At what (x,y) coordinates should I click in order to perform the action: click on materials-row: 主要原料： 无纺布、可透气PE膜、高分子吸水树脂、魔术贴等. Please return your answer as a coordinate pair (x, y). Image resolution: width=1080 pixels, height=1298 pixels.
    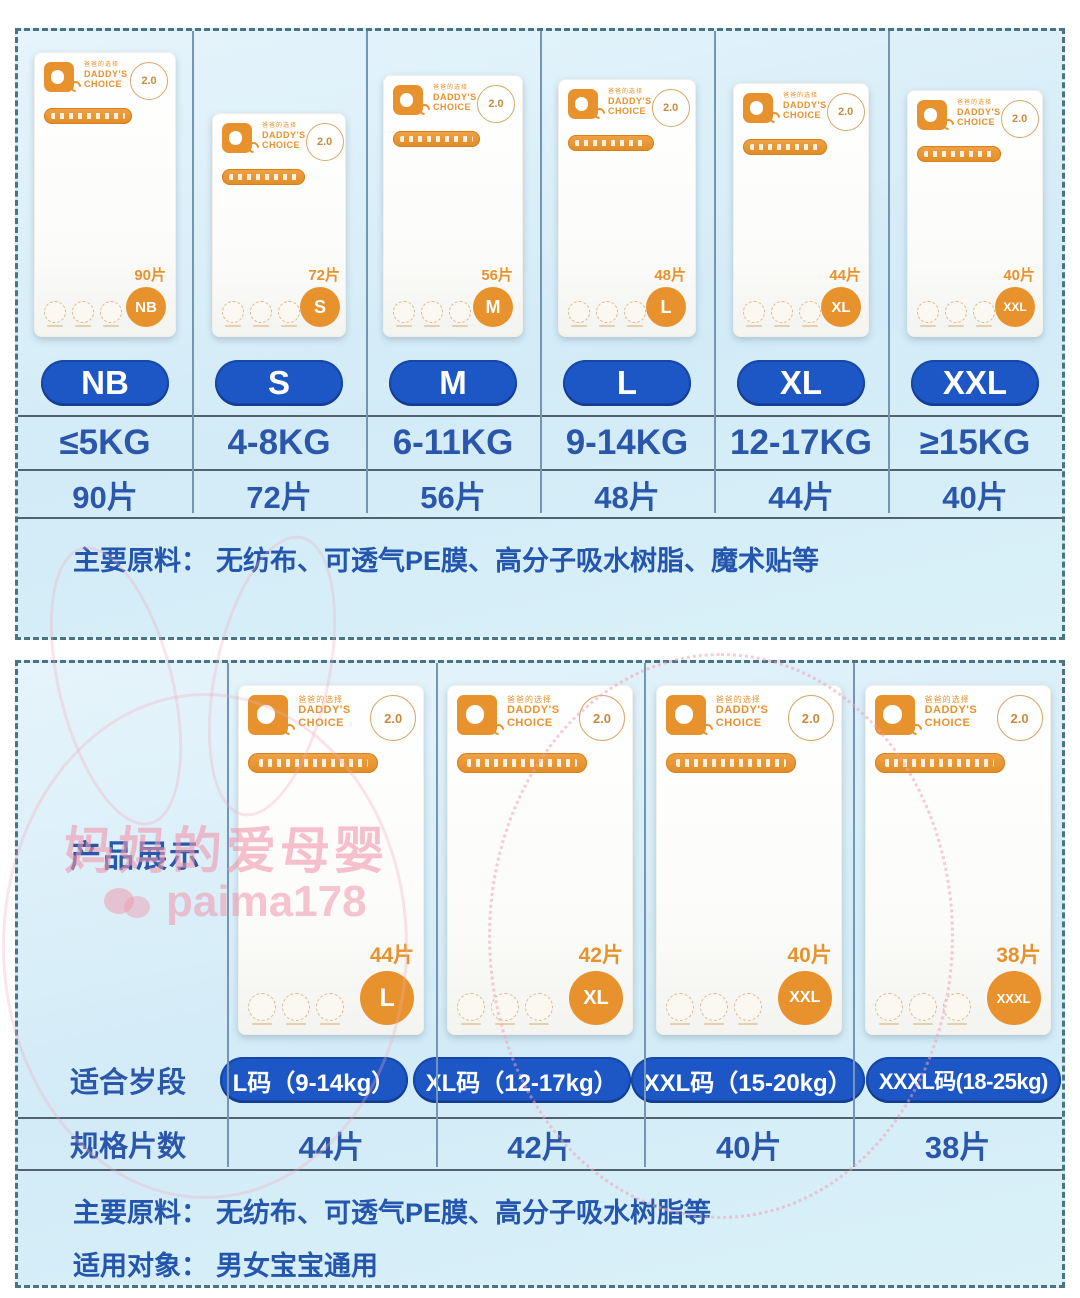
    Looking at the image, I should click on (540, 548).